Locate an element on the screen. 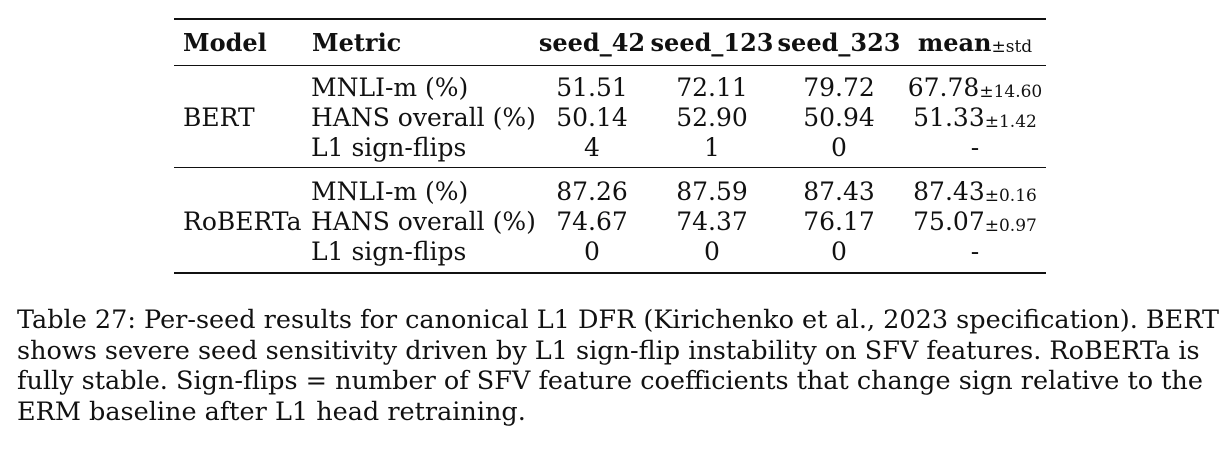  value-cell: 4 is located at coordinates (592, 147).